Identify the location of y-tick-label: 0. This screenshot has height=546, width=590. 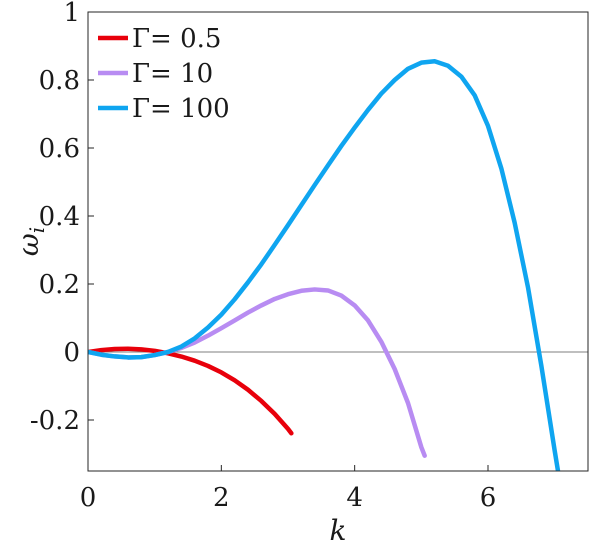
(71, 353).